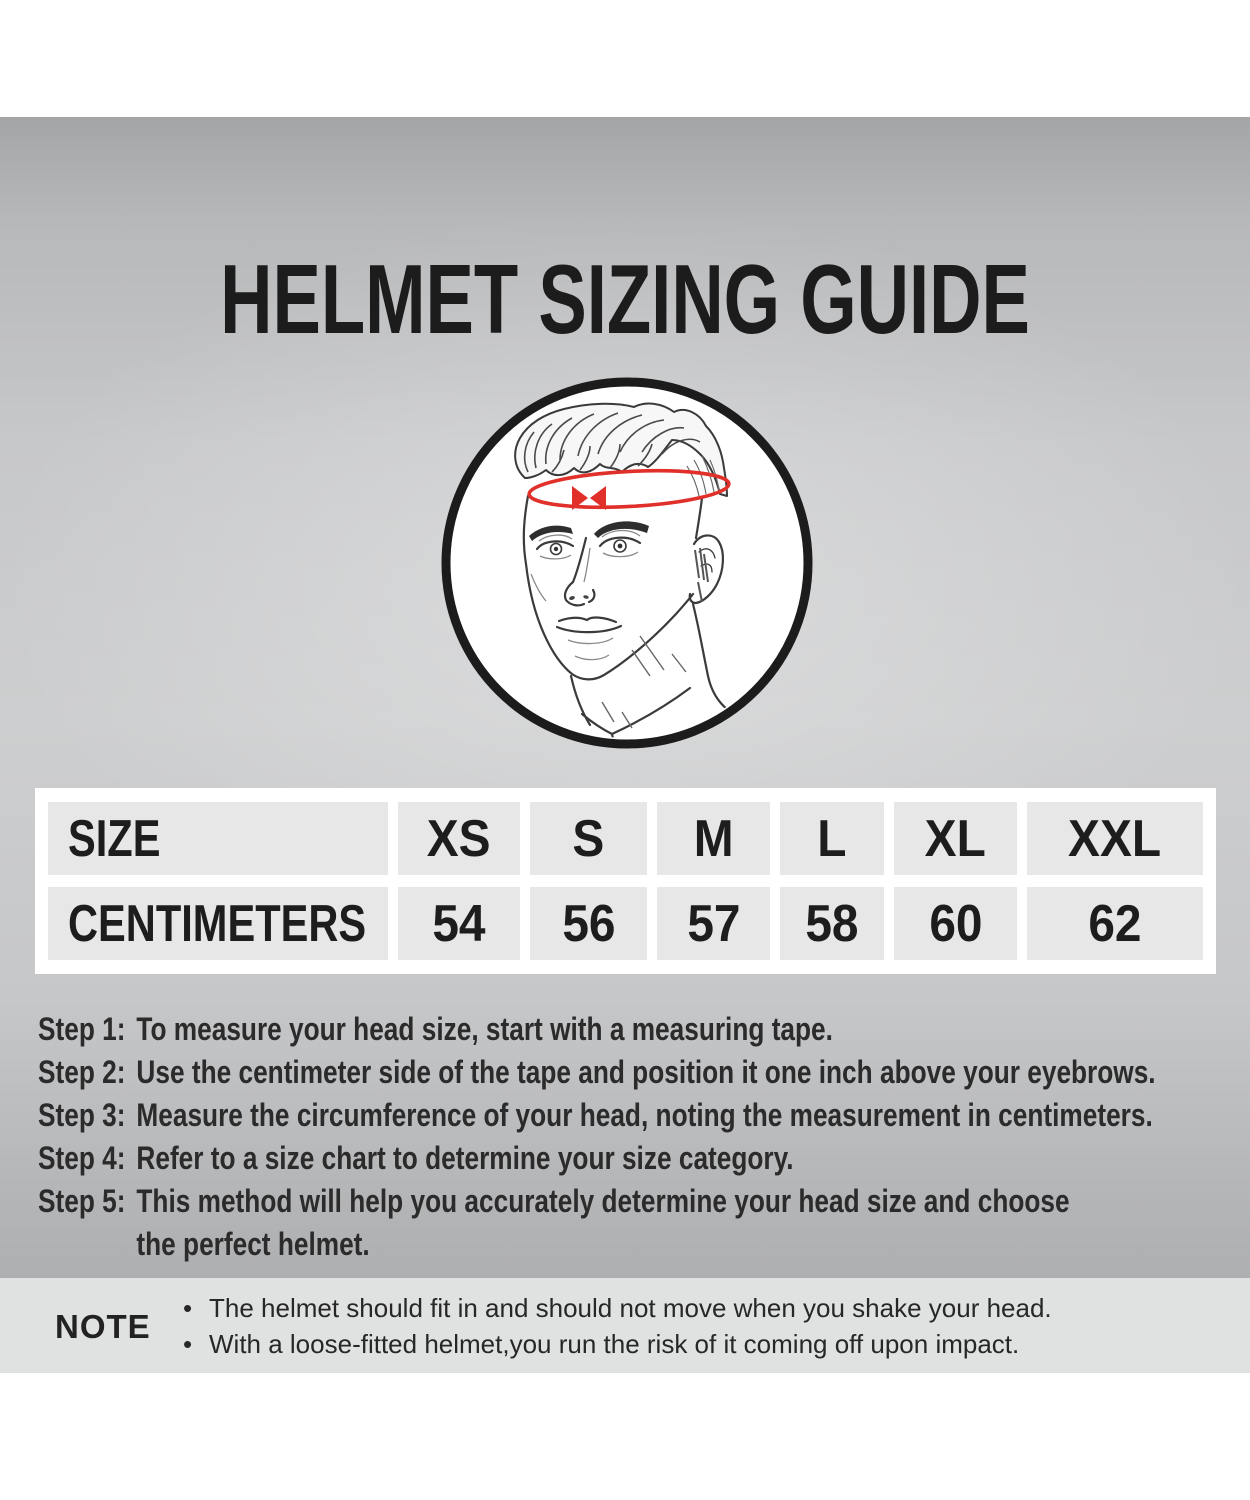  What do you see at coordinates (589, 638) in the screenshot?
I see `mouth` at bounding box center [589, 638].